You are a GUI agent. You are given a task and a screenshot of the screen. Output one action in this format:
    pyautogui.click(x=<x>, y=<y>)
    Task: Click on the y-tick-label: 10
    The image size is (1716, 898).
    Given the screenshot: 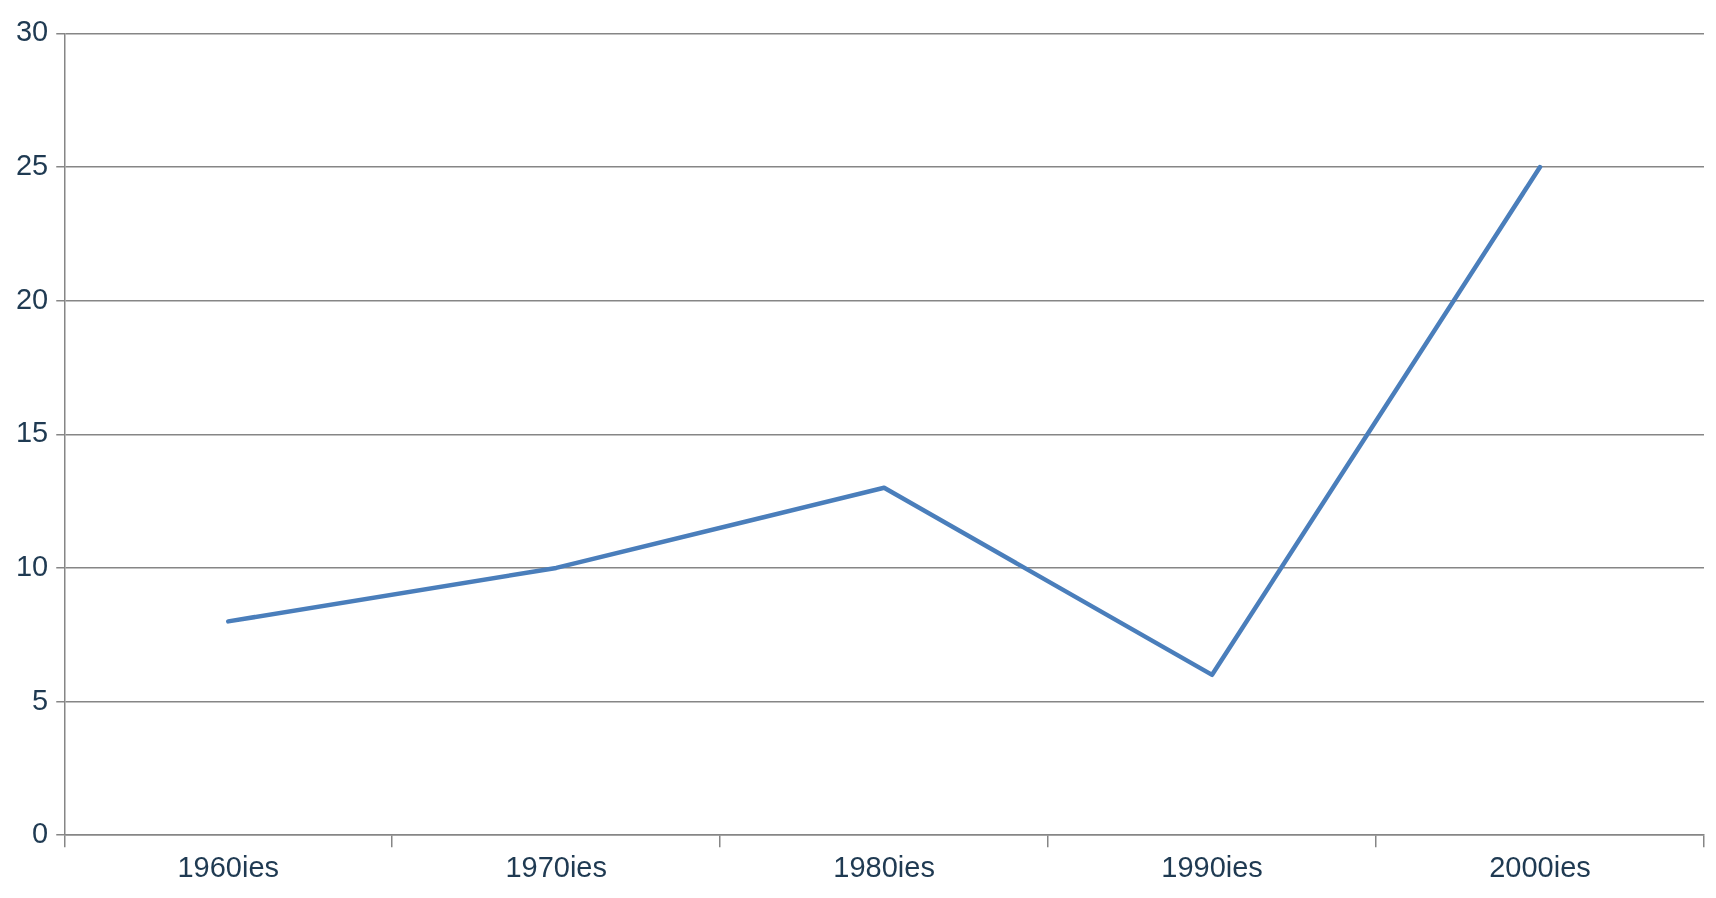 What is the action you would take?
    pyautogui.click(x=32, y=565)
    